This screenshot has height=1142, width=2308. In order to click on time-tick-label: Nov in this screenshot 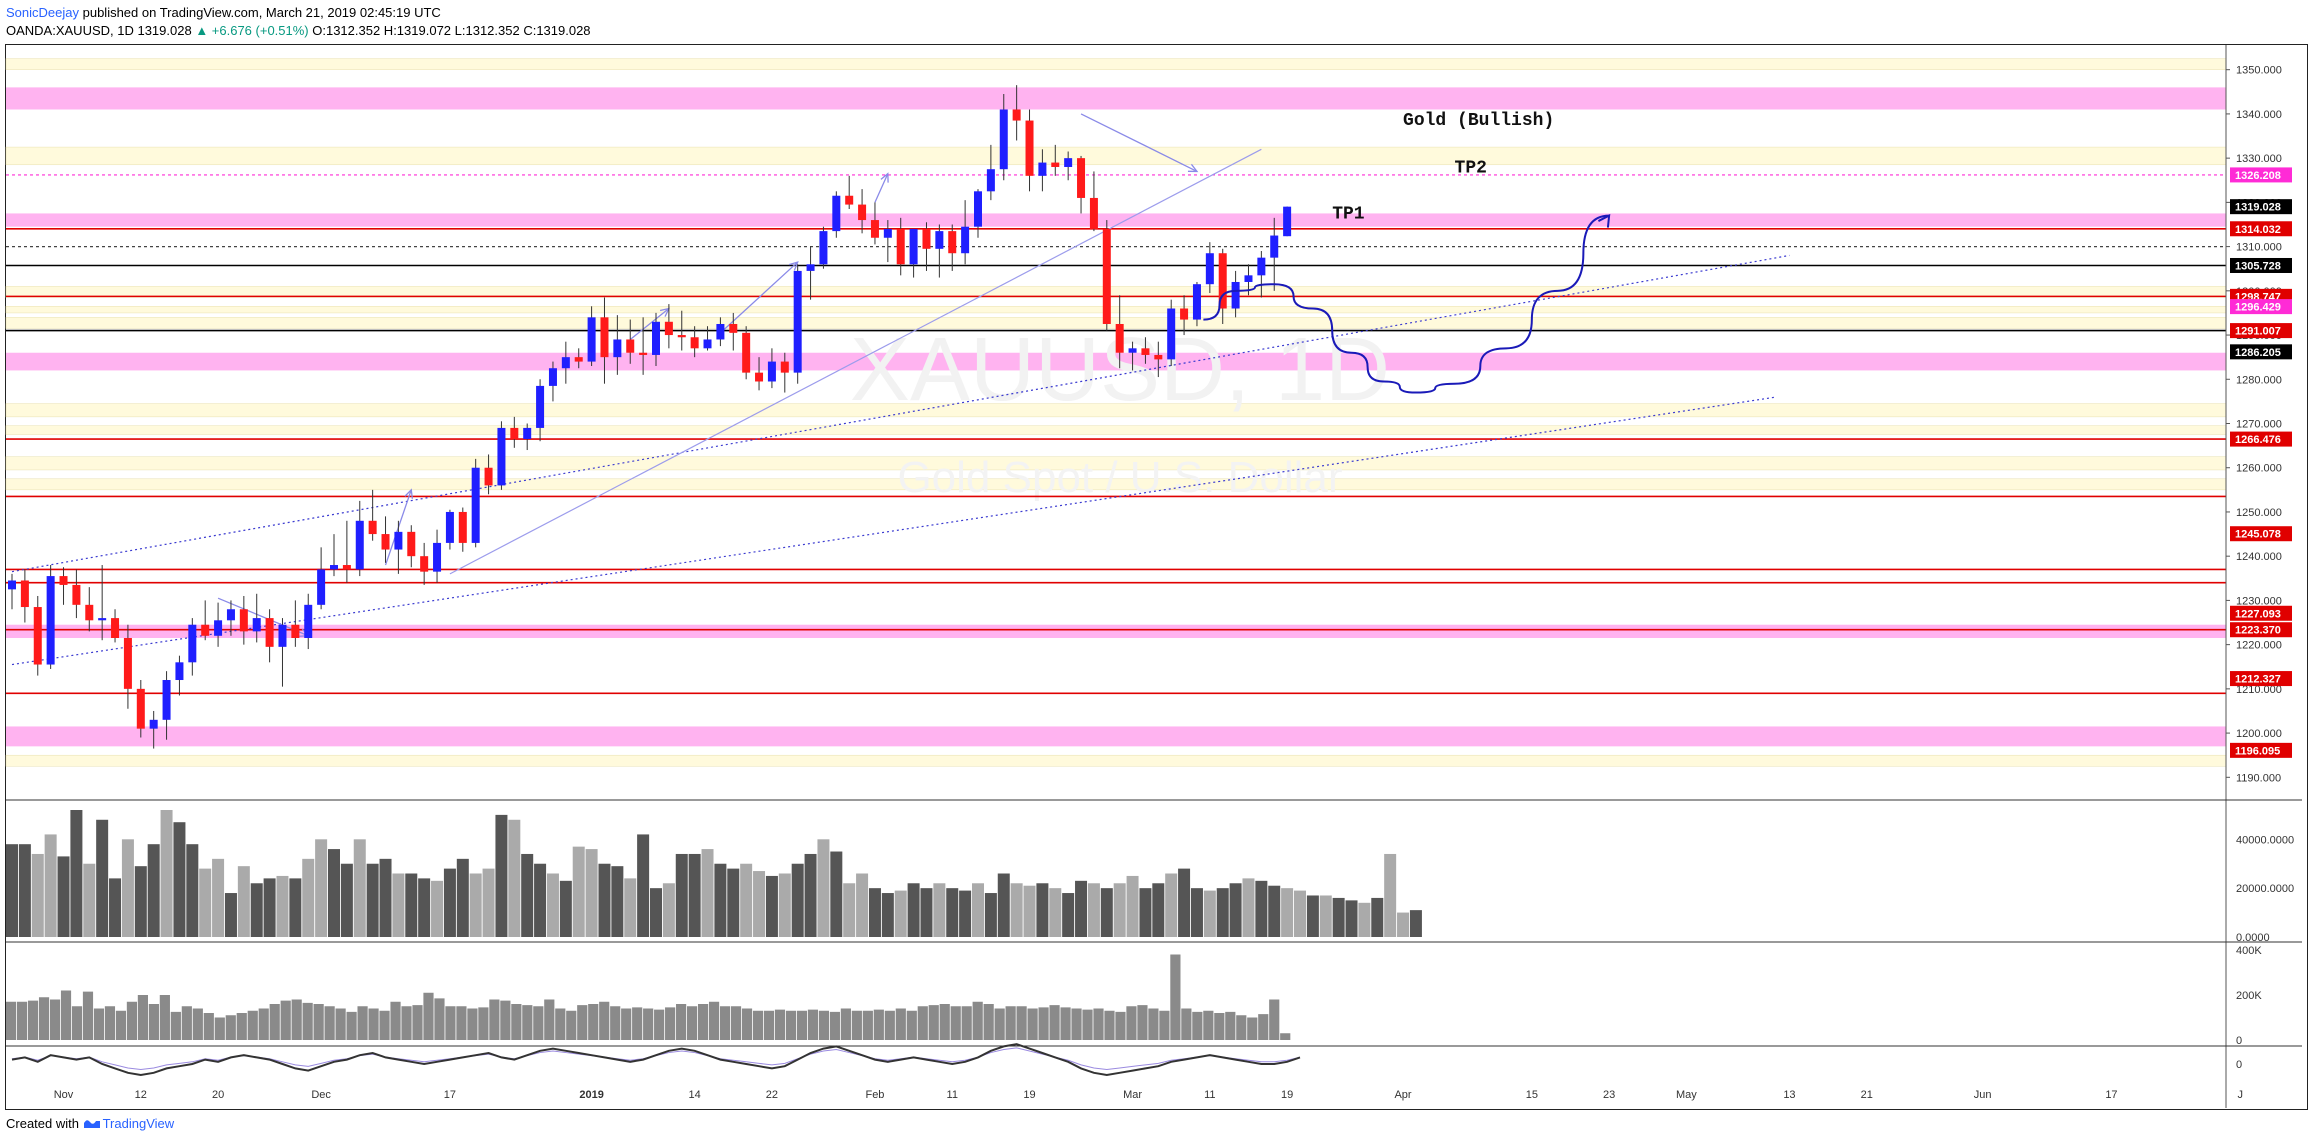, I will do `click(64, 1095)`.